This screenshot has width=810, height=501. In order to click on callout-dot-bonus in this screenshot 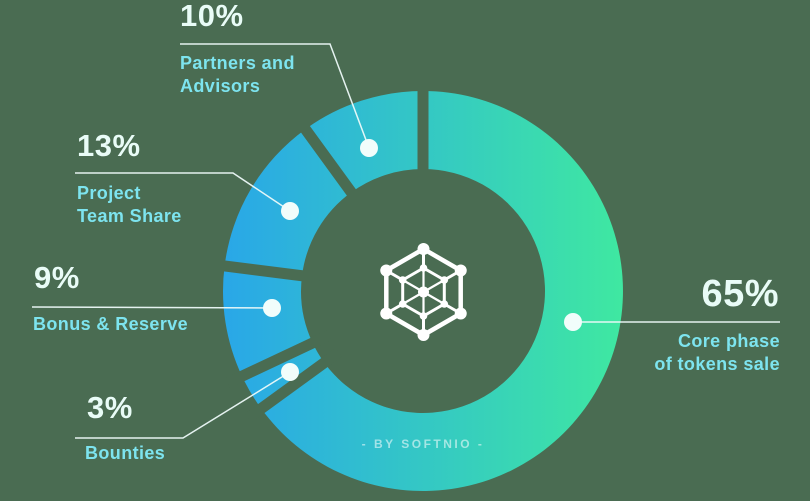, I will do `click(272, 308)`.